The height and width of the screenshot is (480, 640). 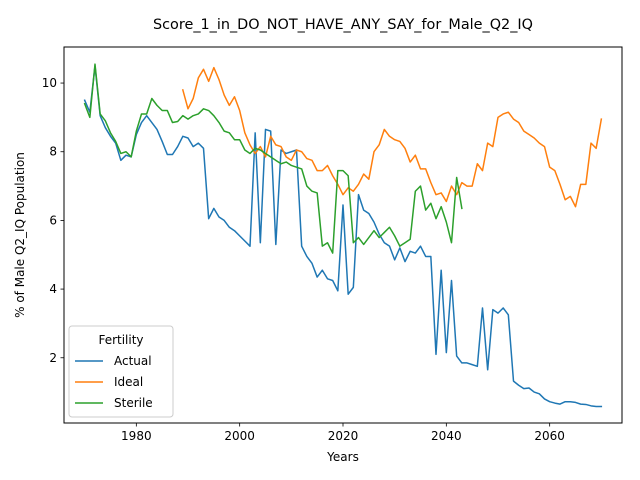 What do you see at coordinates (342, 457) in the screenshot?
I see `x-axis-label: Years` at bounding box center [342, 457].